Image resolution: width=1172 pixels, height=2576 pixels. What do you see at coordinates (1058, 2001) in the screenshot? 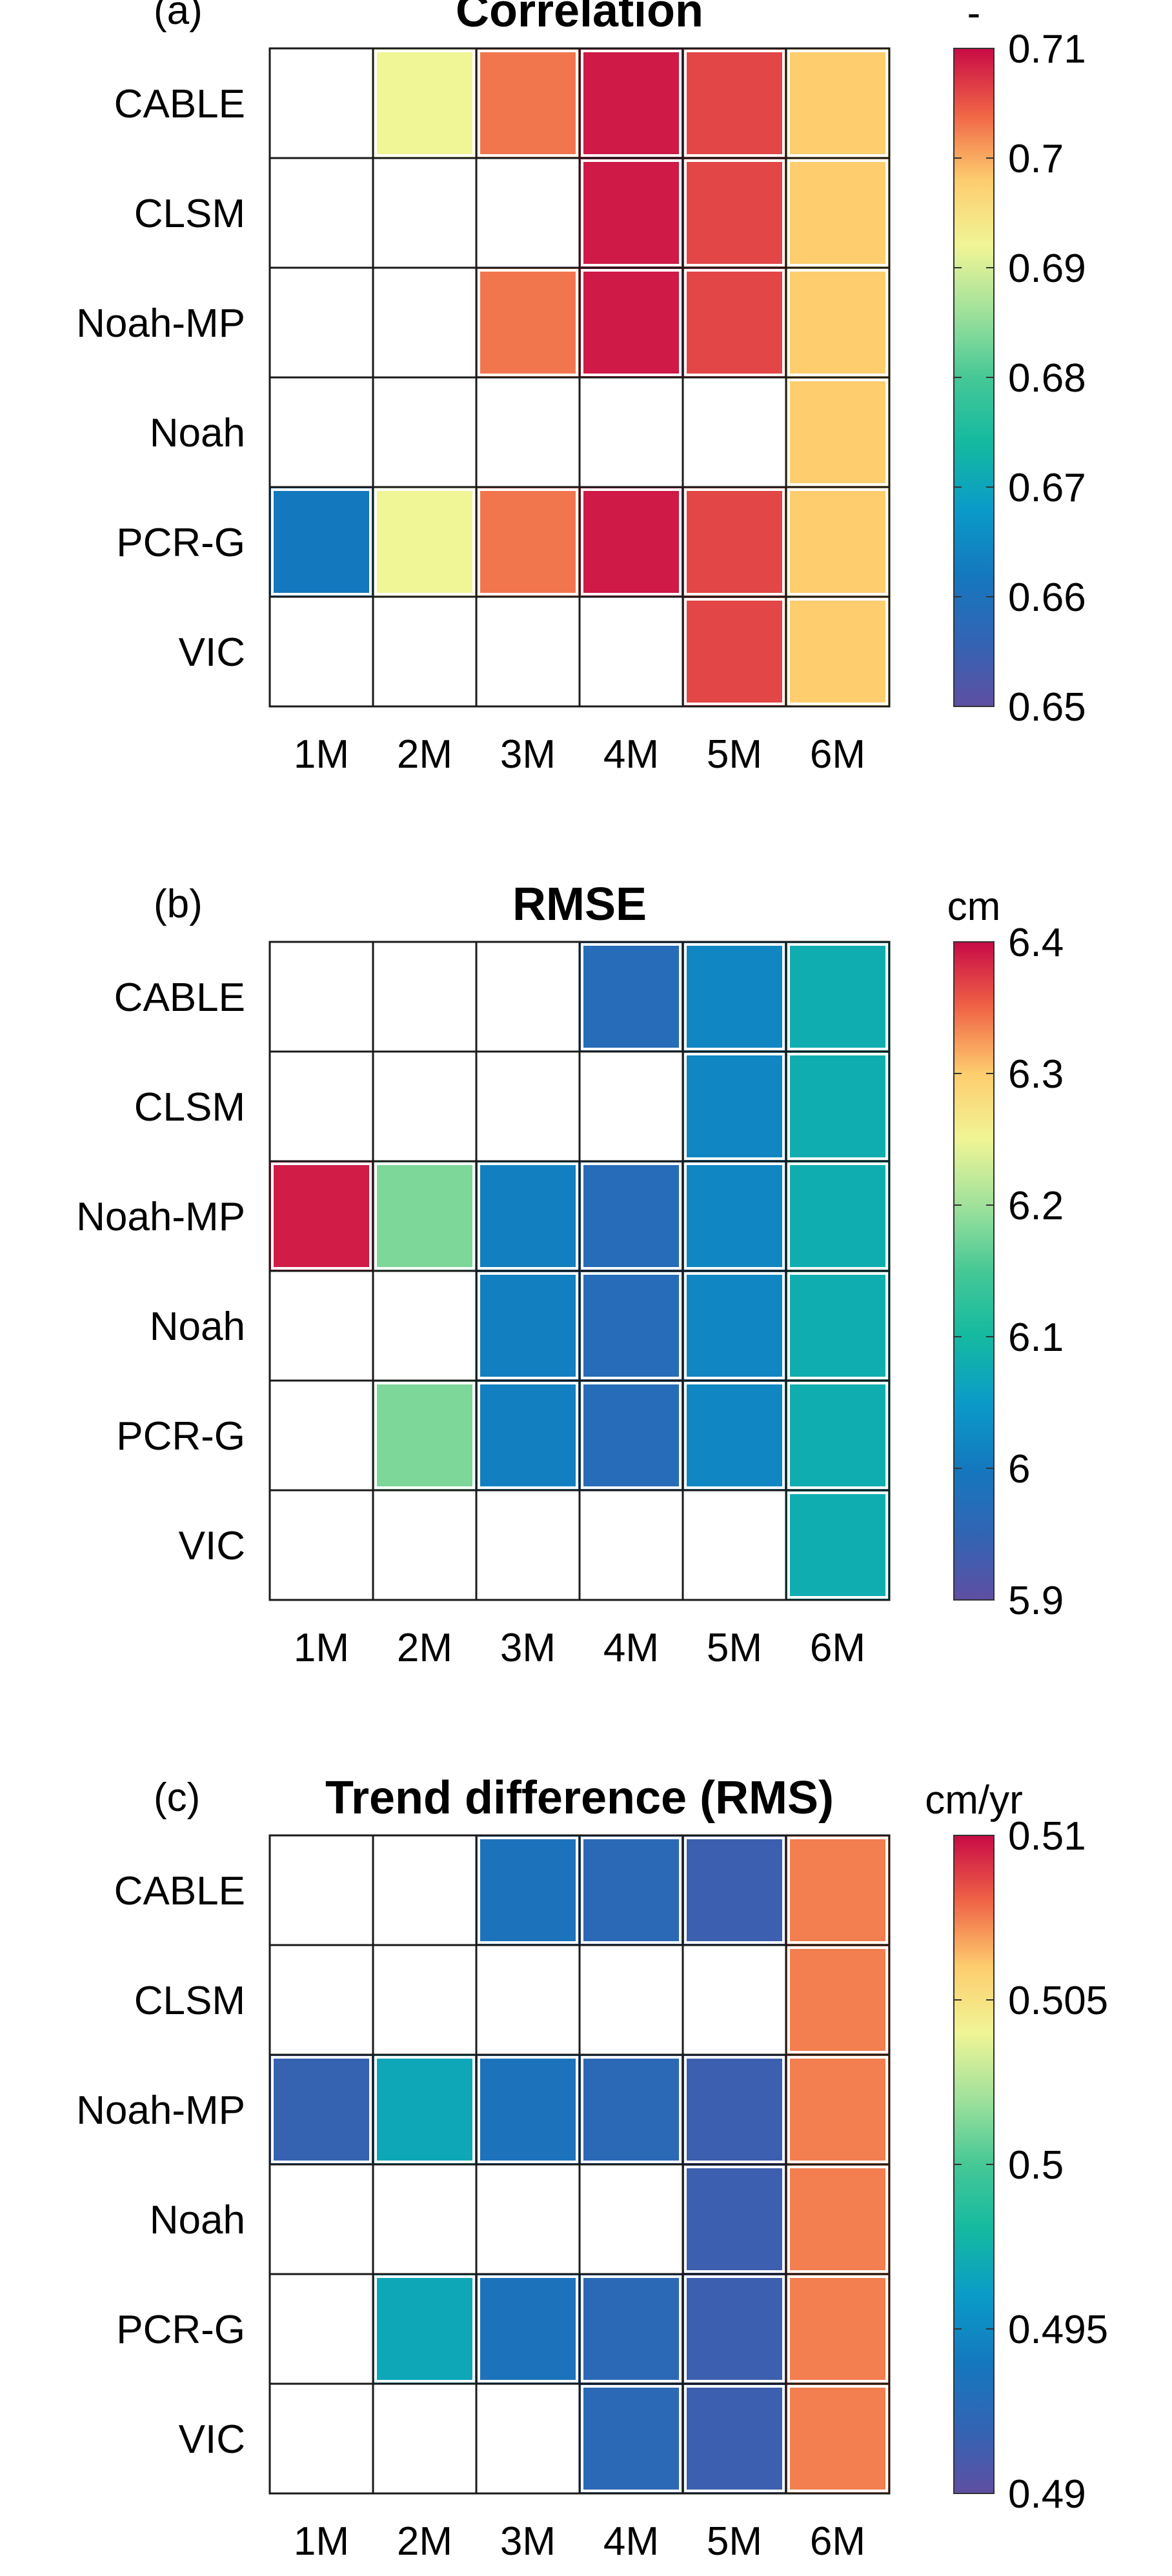
I see `colorbar-tick-label: 0.505` at bounding box center [1058, 2001].